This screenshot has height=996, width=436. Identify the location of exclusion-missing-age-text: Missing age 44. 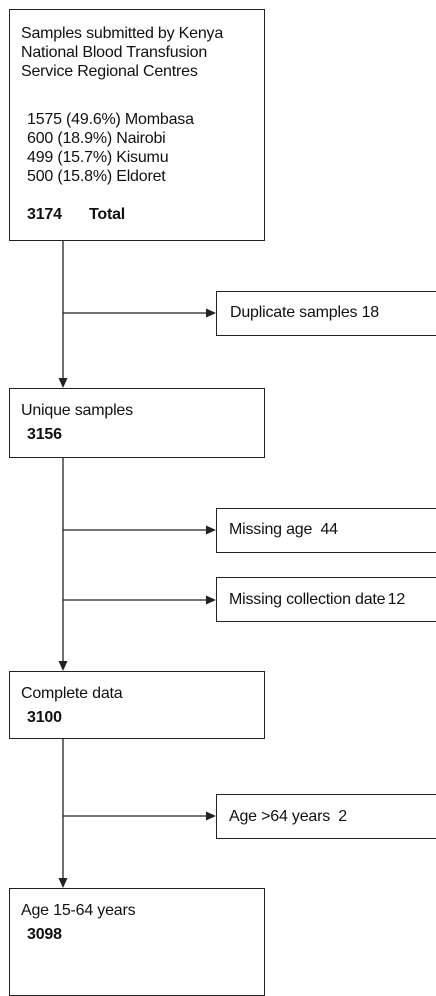
(283, 529).